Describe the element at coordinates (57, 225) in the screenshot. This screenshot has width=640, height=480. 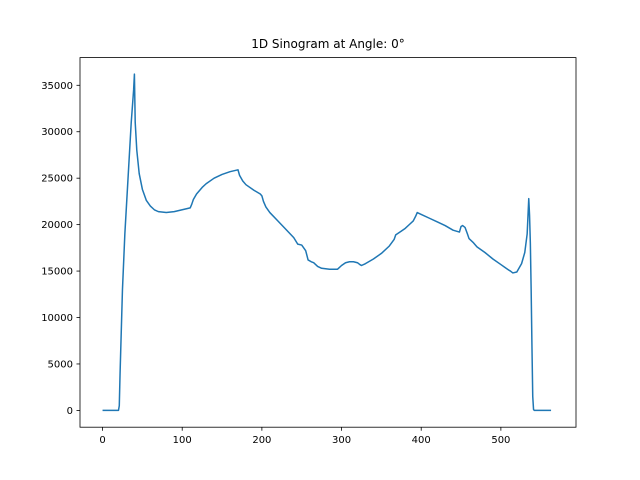
I see `y-tick-label: 20000` at that location.